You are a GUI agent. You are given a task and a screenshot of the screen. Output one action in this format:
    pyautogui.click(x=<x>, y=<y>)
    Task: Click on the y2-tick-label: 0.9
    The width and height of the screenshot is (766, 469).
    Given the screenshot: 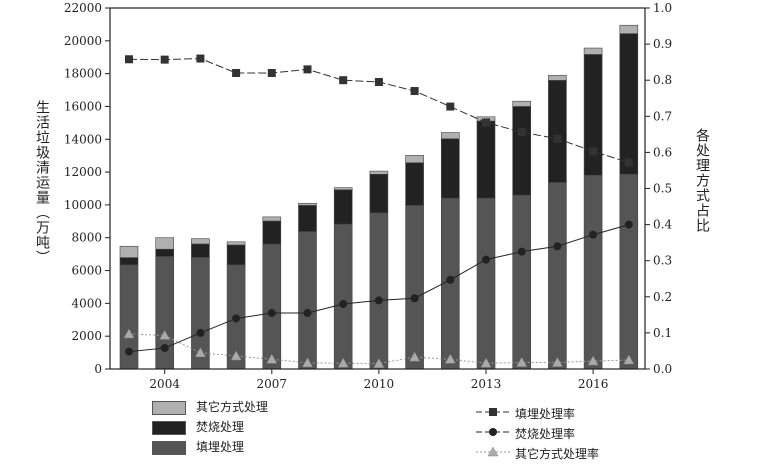 What is the action you would take?
    pyautogui.click(x=662, y=44)
    